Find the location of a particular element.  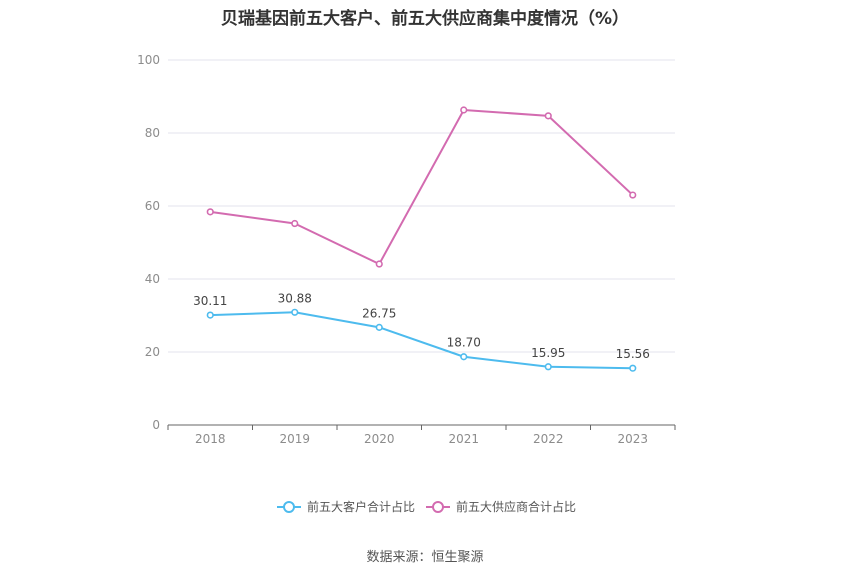

data-label: 15.95 is located at coordinates (548, 353).